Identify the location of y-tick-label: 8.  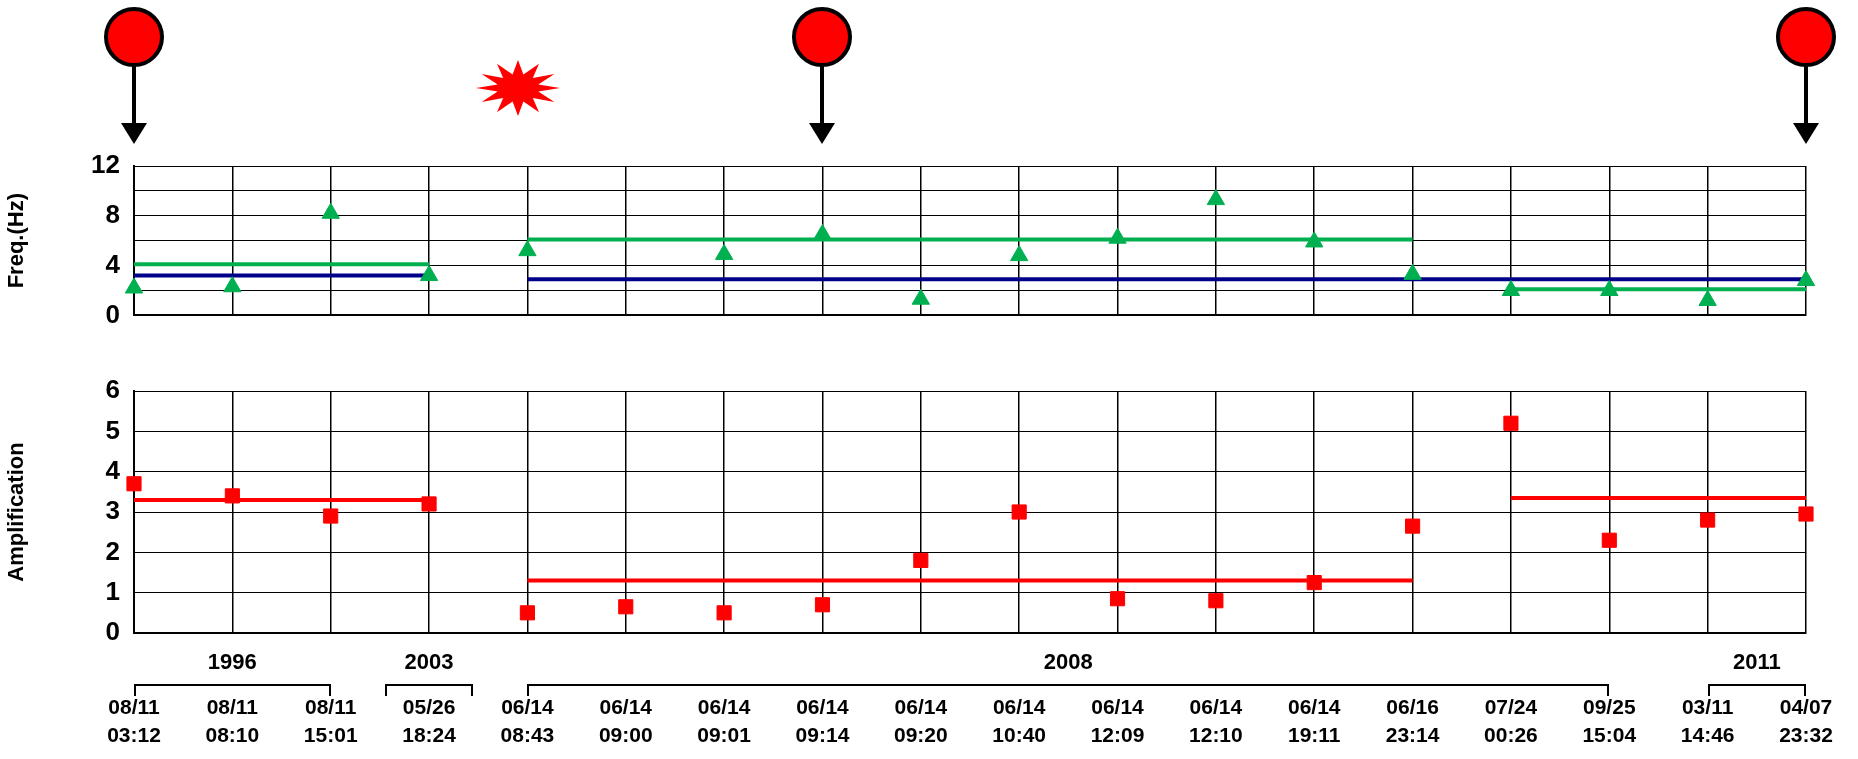
(112, 213).